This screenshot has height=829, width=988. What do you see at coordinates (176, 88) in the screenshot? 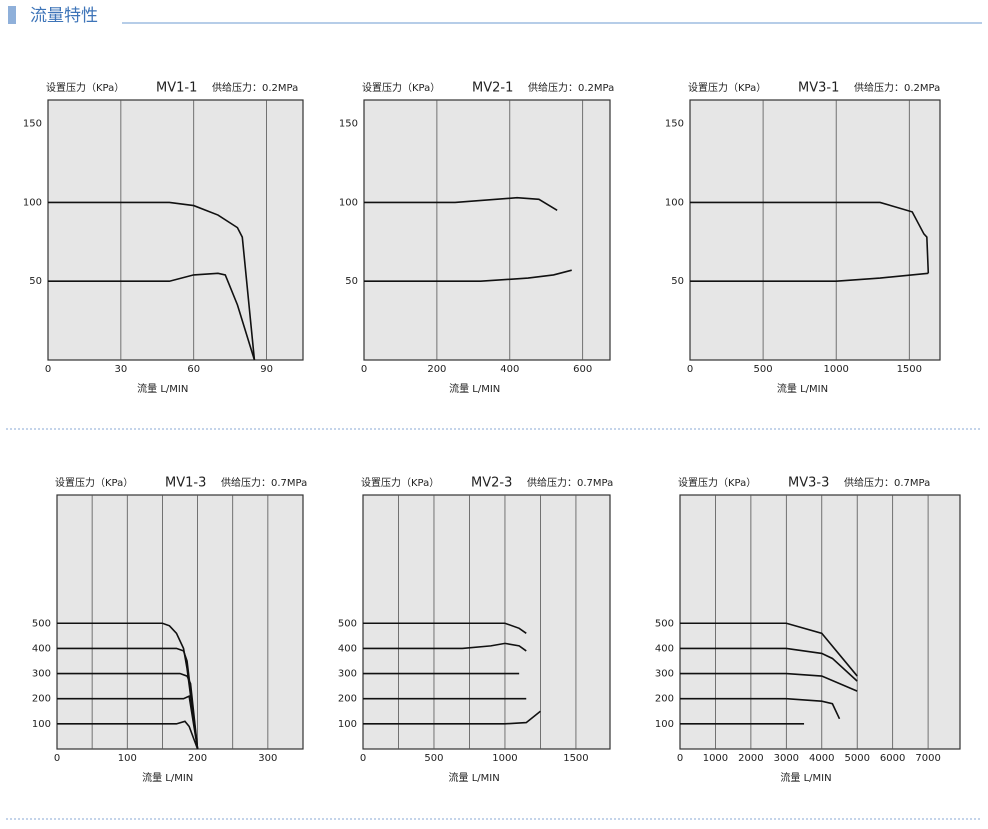
I see `chart-title: MV1-1` at bounding box center [176, 88].